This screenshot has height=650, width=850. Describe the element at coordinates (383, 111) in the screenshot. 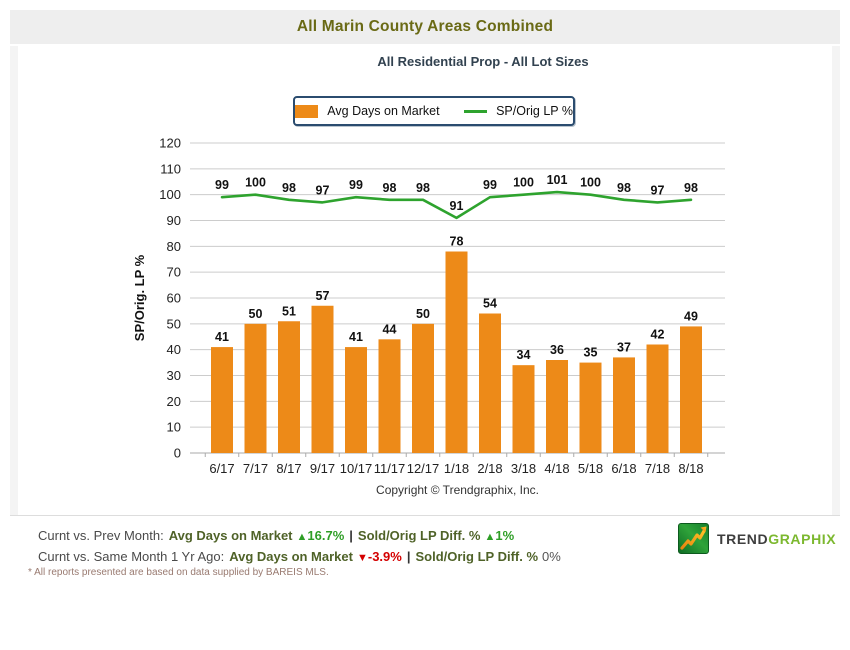

I see `legend-bar-label: Avg Days on Market` at that location.